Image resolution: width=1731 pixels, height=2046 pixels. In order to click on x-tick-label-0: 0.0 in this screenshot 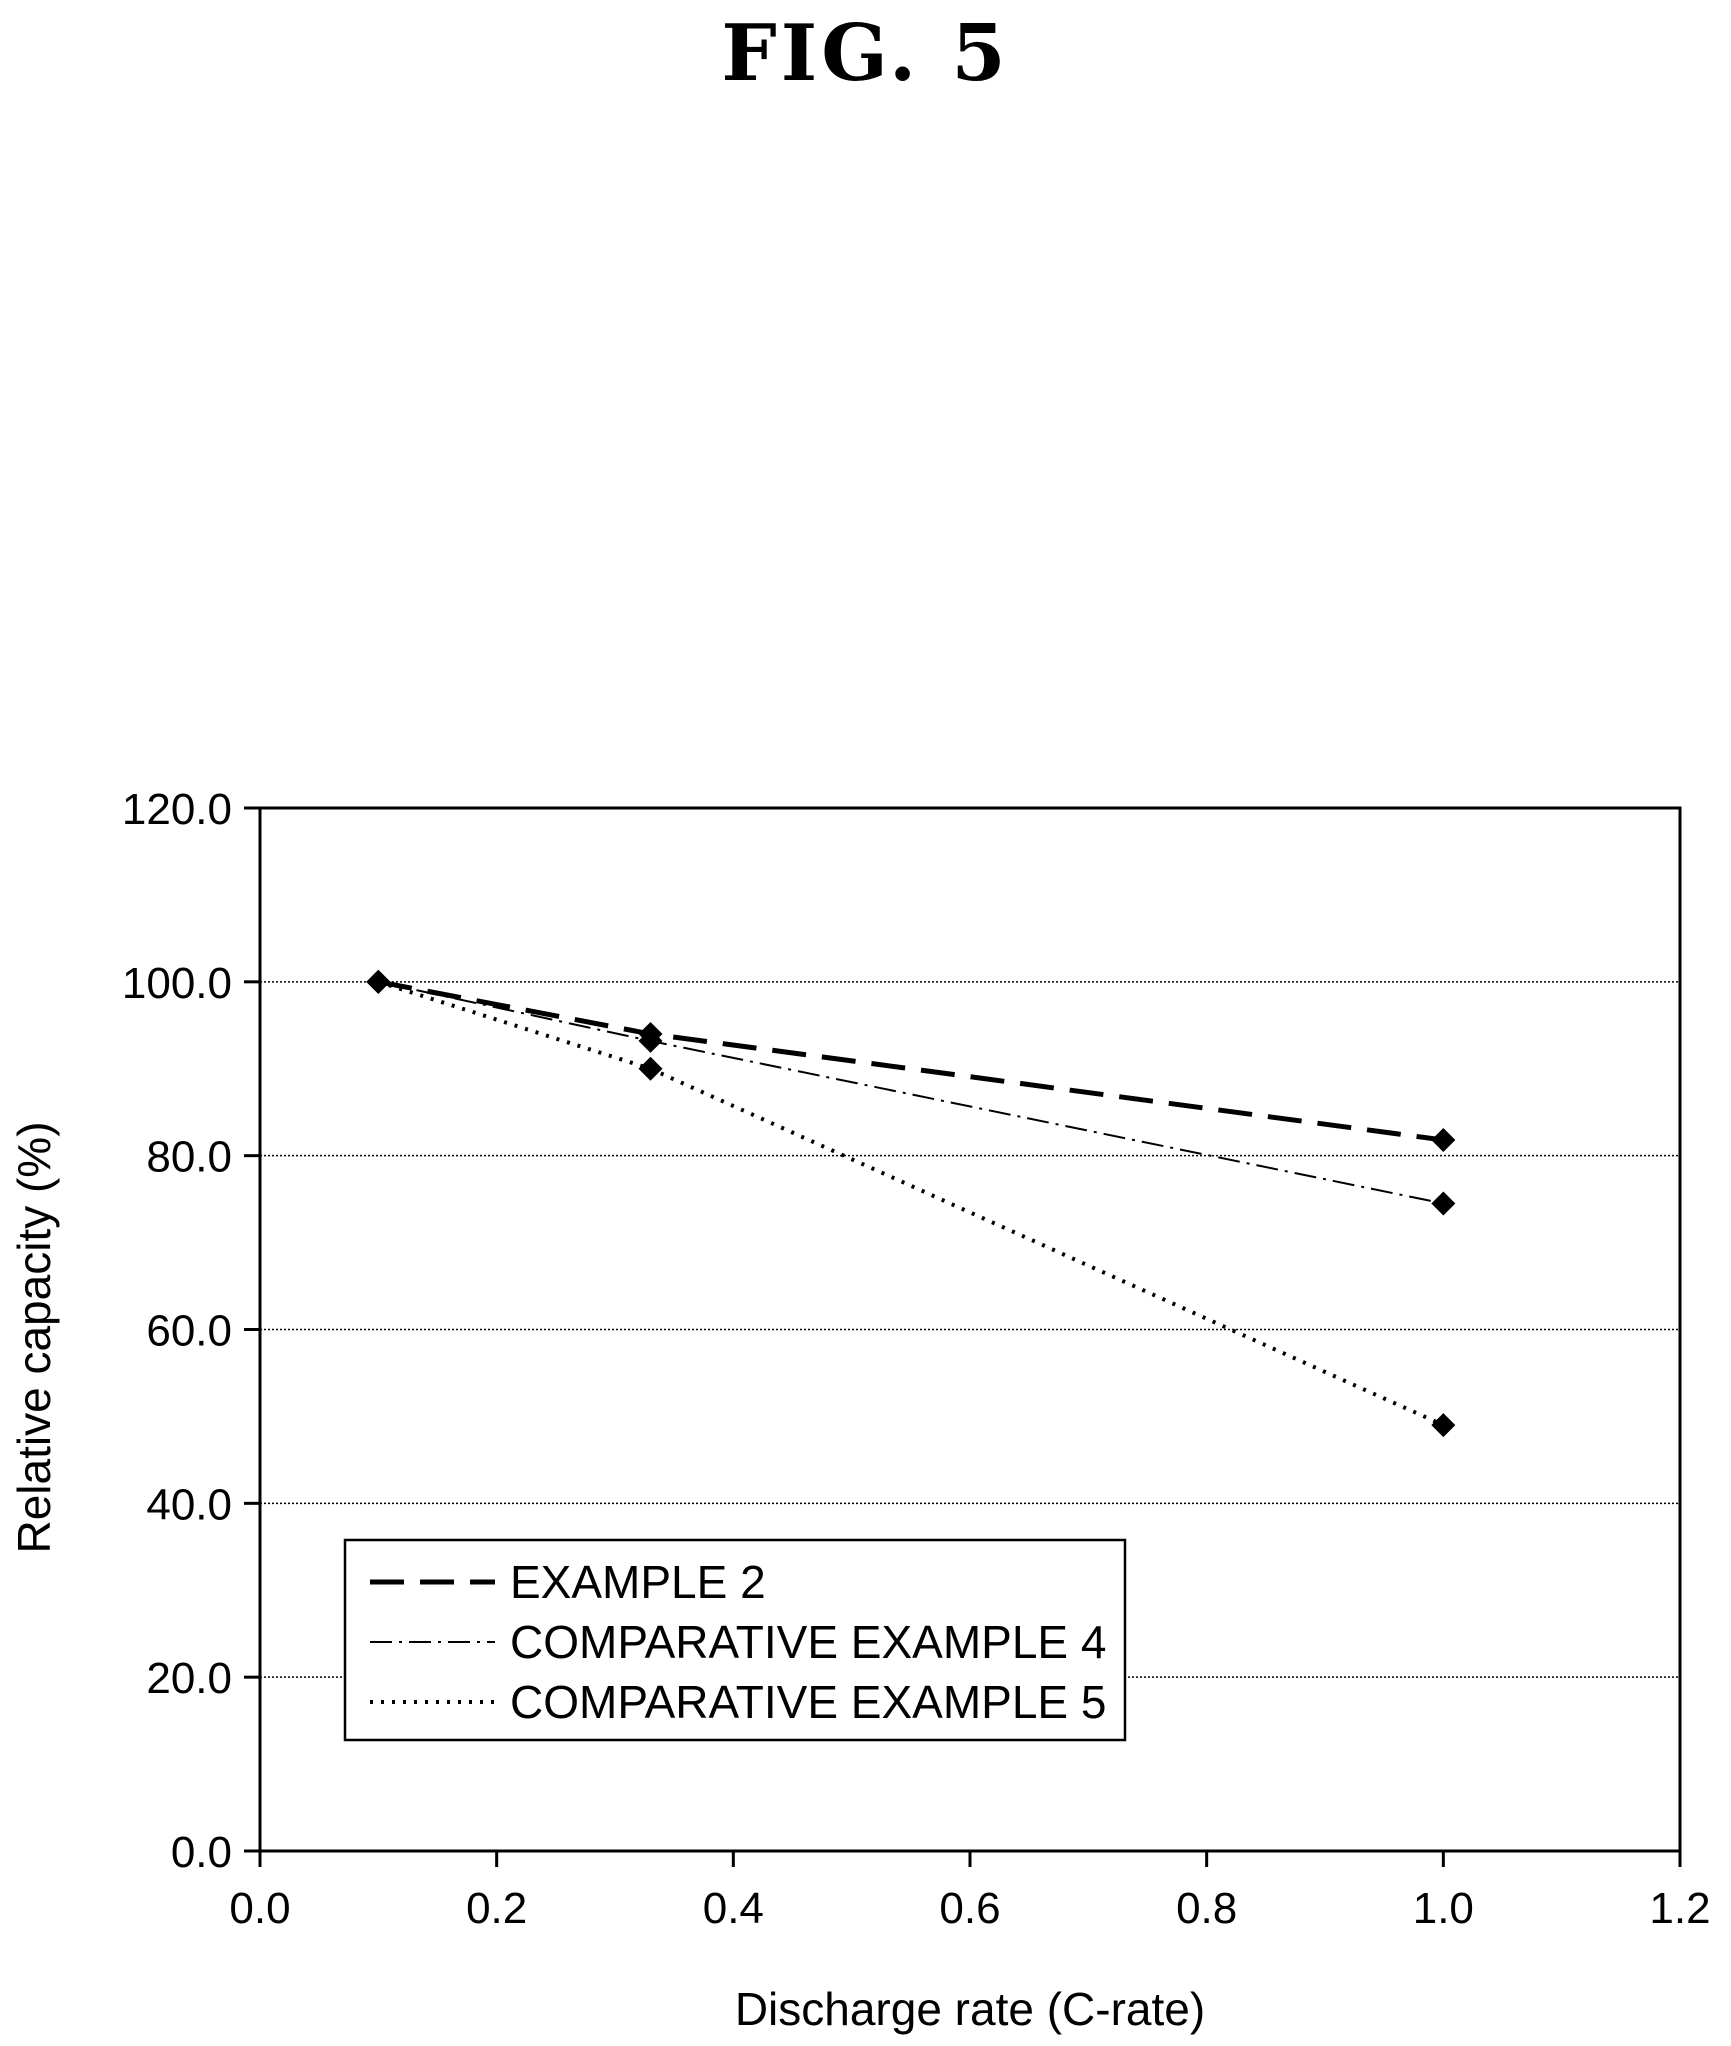, I will do `click(259, 1908)`.